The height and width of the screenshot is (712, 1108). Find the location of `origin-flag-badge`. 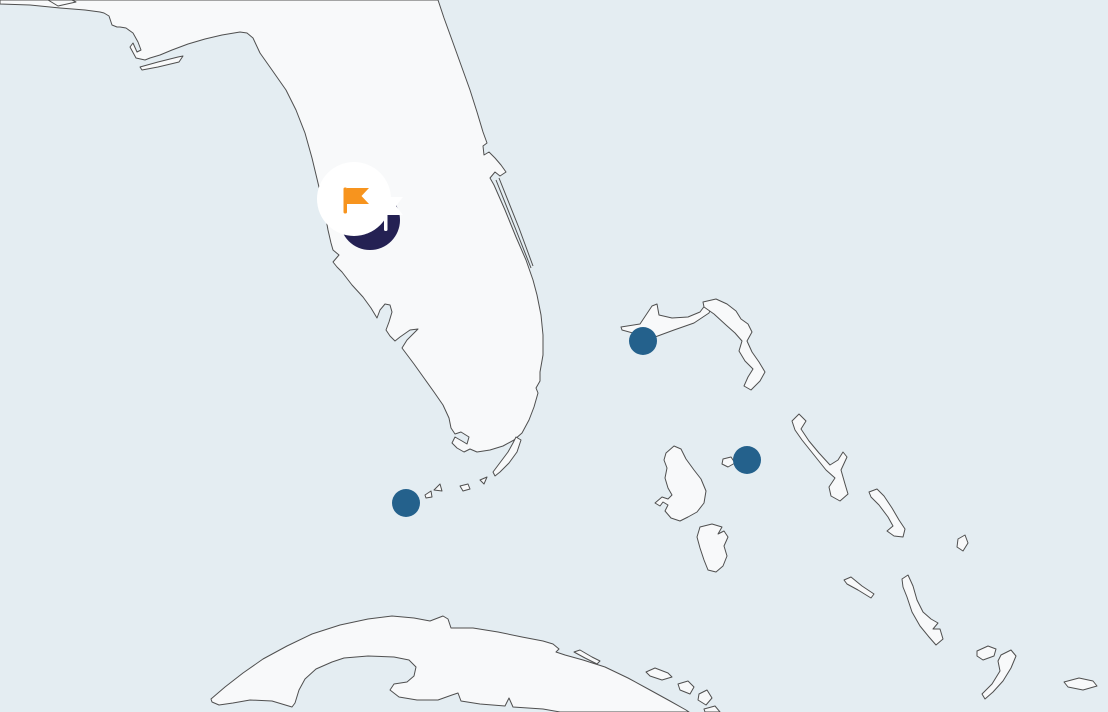

origin-flag-badge is located at coordinates (354, 199).